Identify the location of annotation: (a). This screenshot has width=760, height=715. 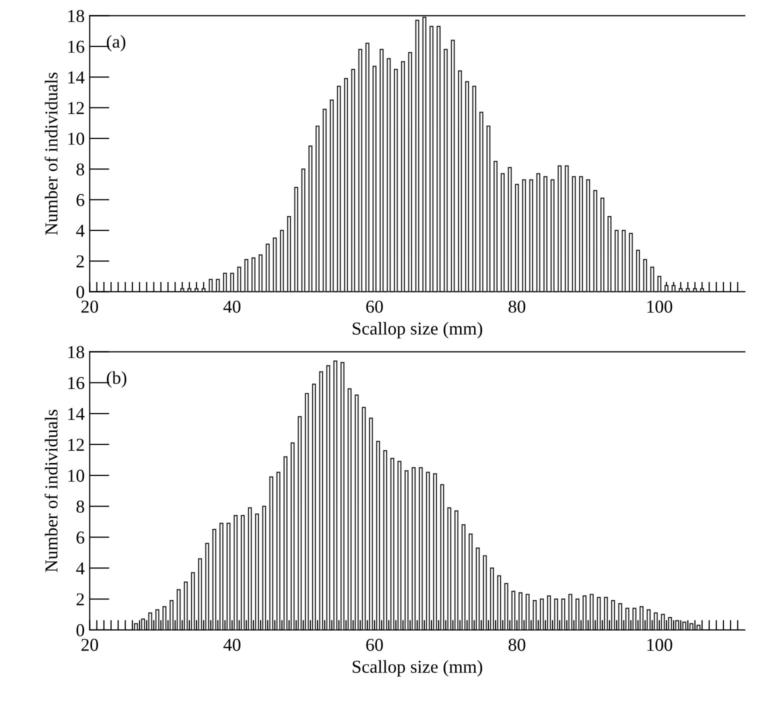
(116, 43).